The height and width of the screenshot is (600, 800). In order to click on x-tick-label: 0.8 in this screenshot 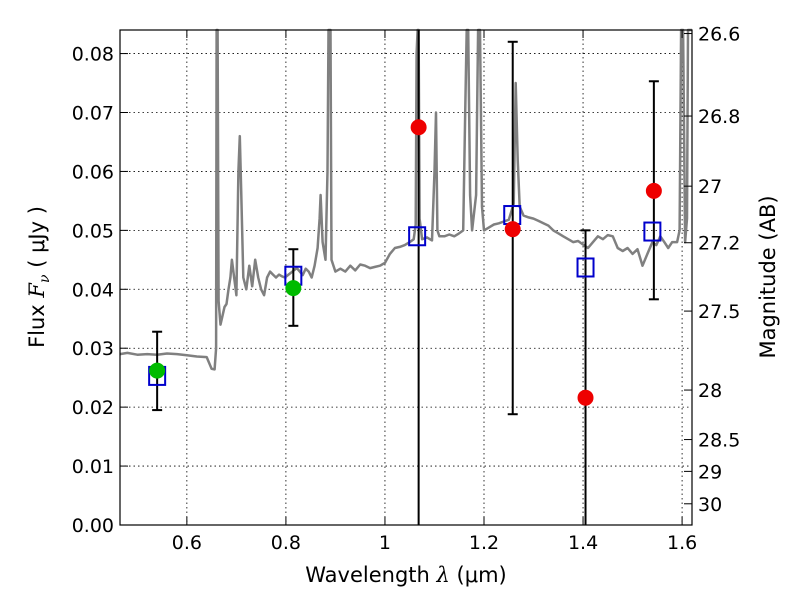, I will do `click(286, 543)`.